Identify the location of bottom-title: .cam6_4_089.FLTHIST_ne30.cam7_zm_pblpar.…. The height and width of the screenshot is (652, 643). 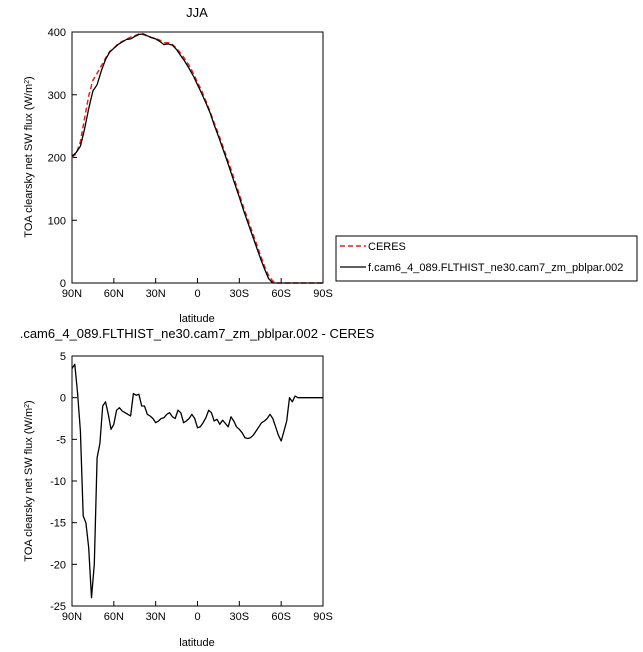
(197, 333).